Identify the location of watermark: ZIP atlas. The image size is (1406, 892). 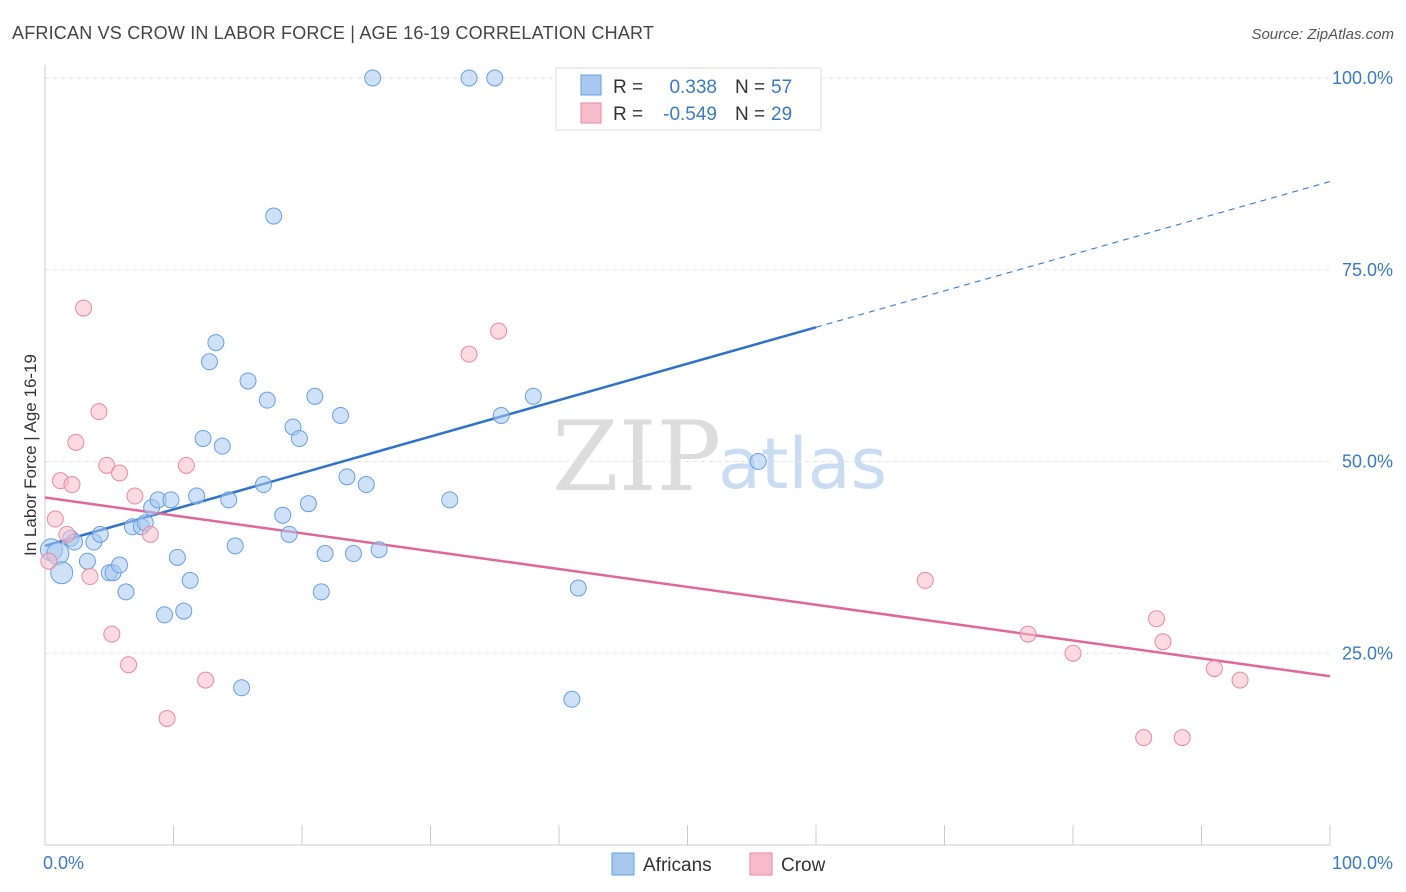
(719, 457).